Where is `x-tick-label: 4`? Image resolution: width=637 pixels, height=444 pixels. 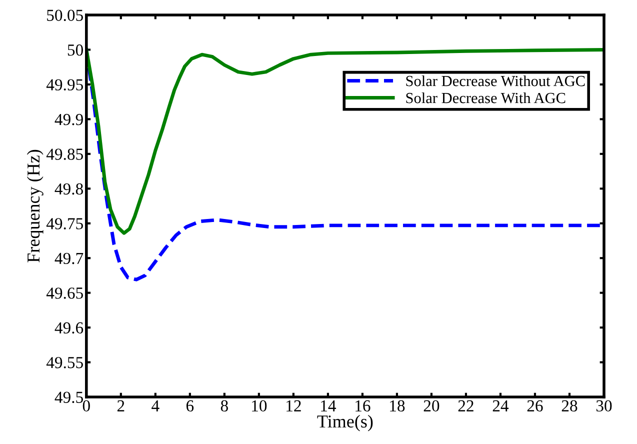
x-tick-label: 4 is located at coordinates (156, 406).